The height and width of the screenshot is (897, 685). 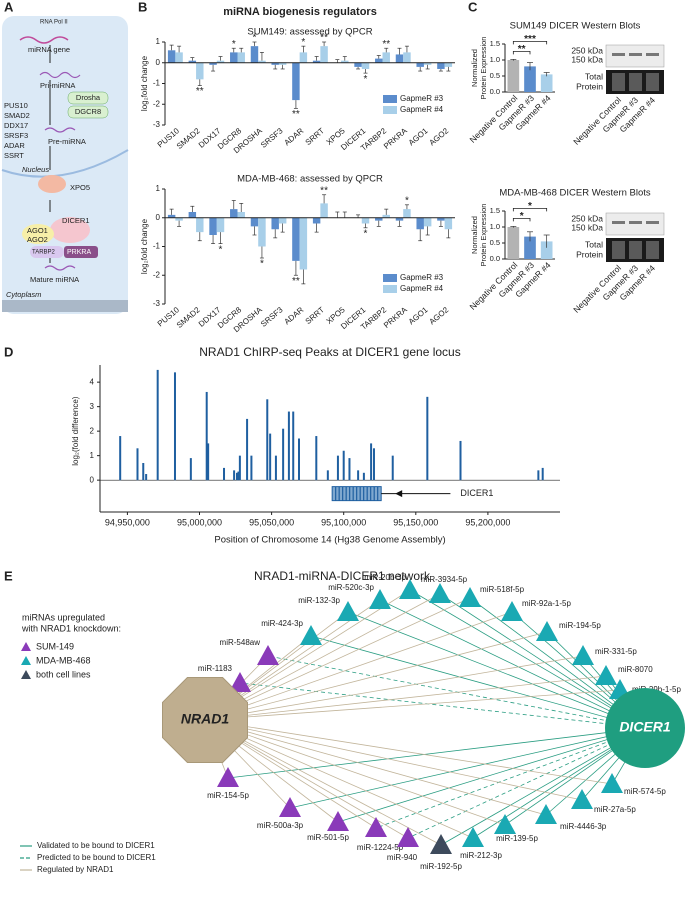 I want to click on y-tick-label: 1.0, so click(x=495, y=59).